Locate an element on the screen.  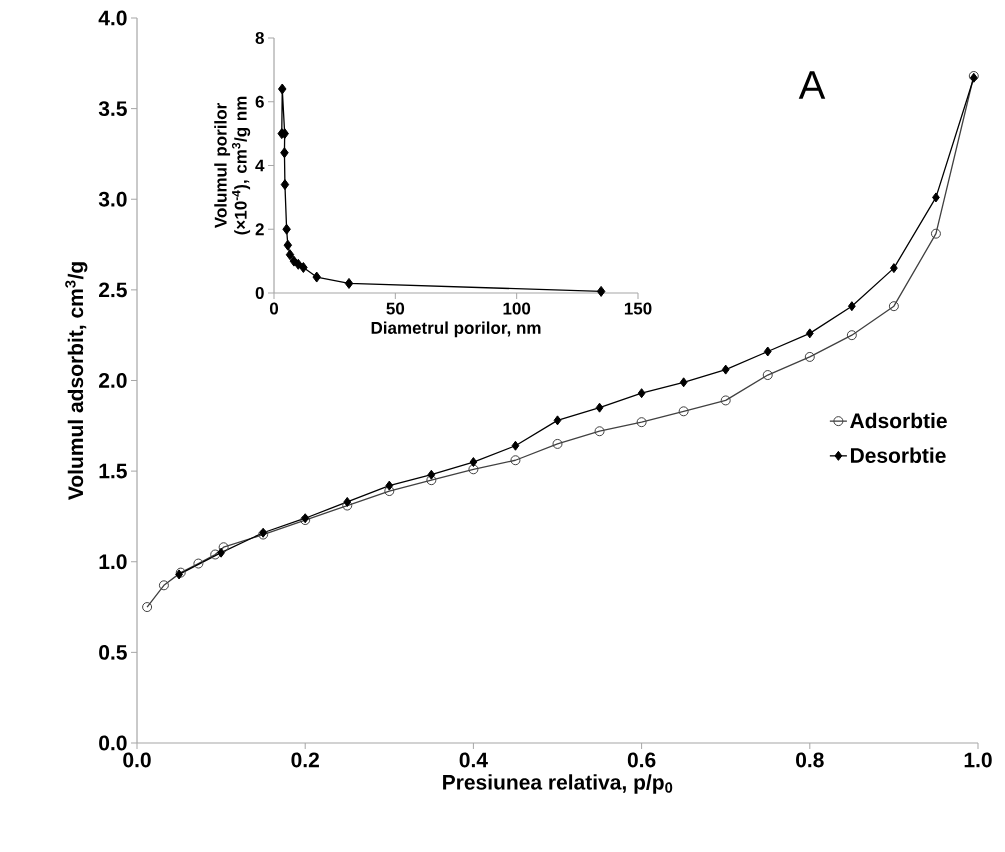
x-tick-label: 0.0 is located at coordinates (137, 760).